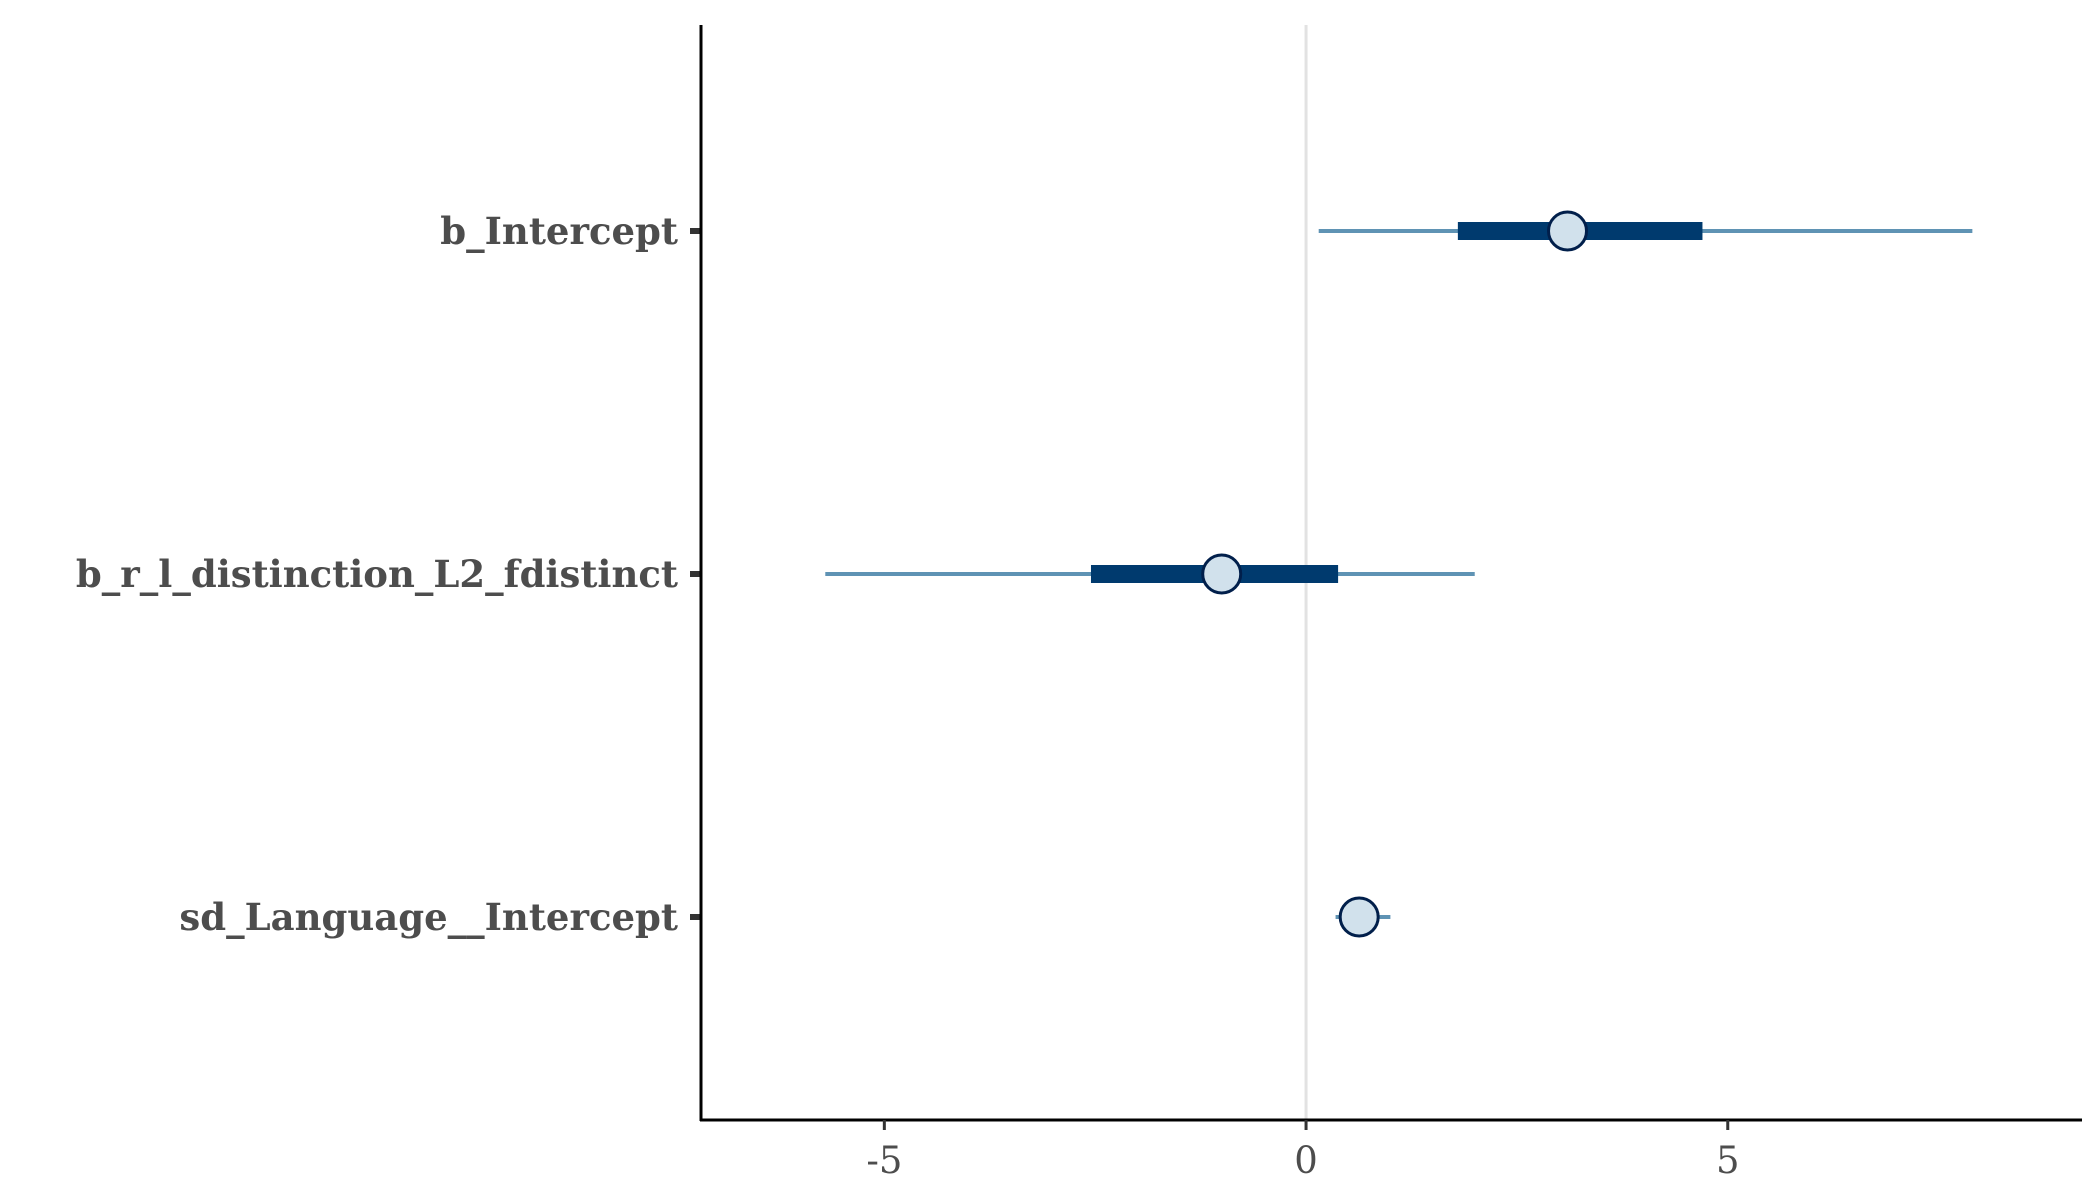 The width and height of the screenshot is (2100, 1200). Describe the element at coordinates (559, 231) in the screenshot. I see `y-tick-label: b_Intercept` at that location.